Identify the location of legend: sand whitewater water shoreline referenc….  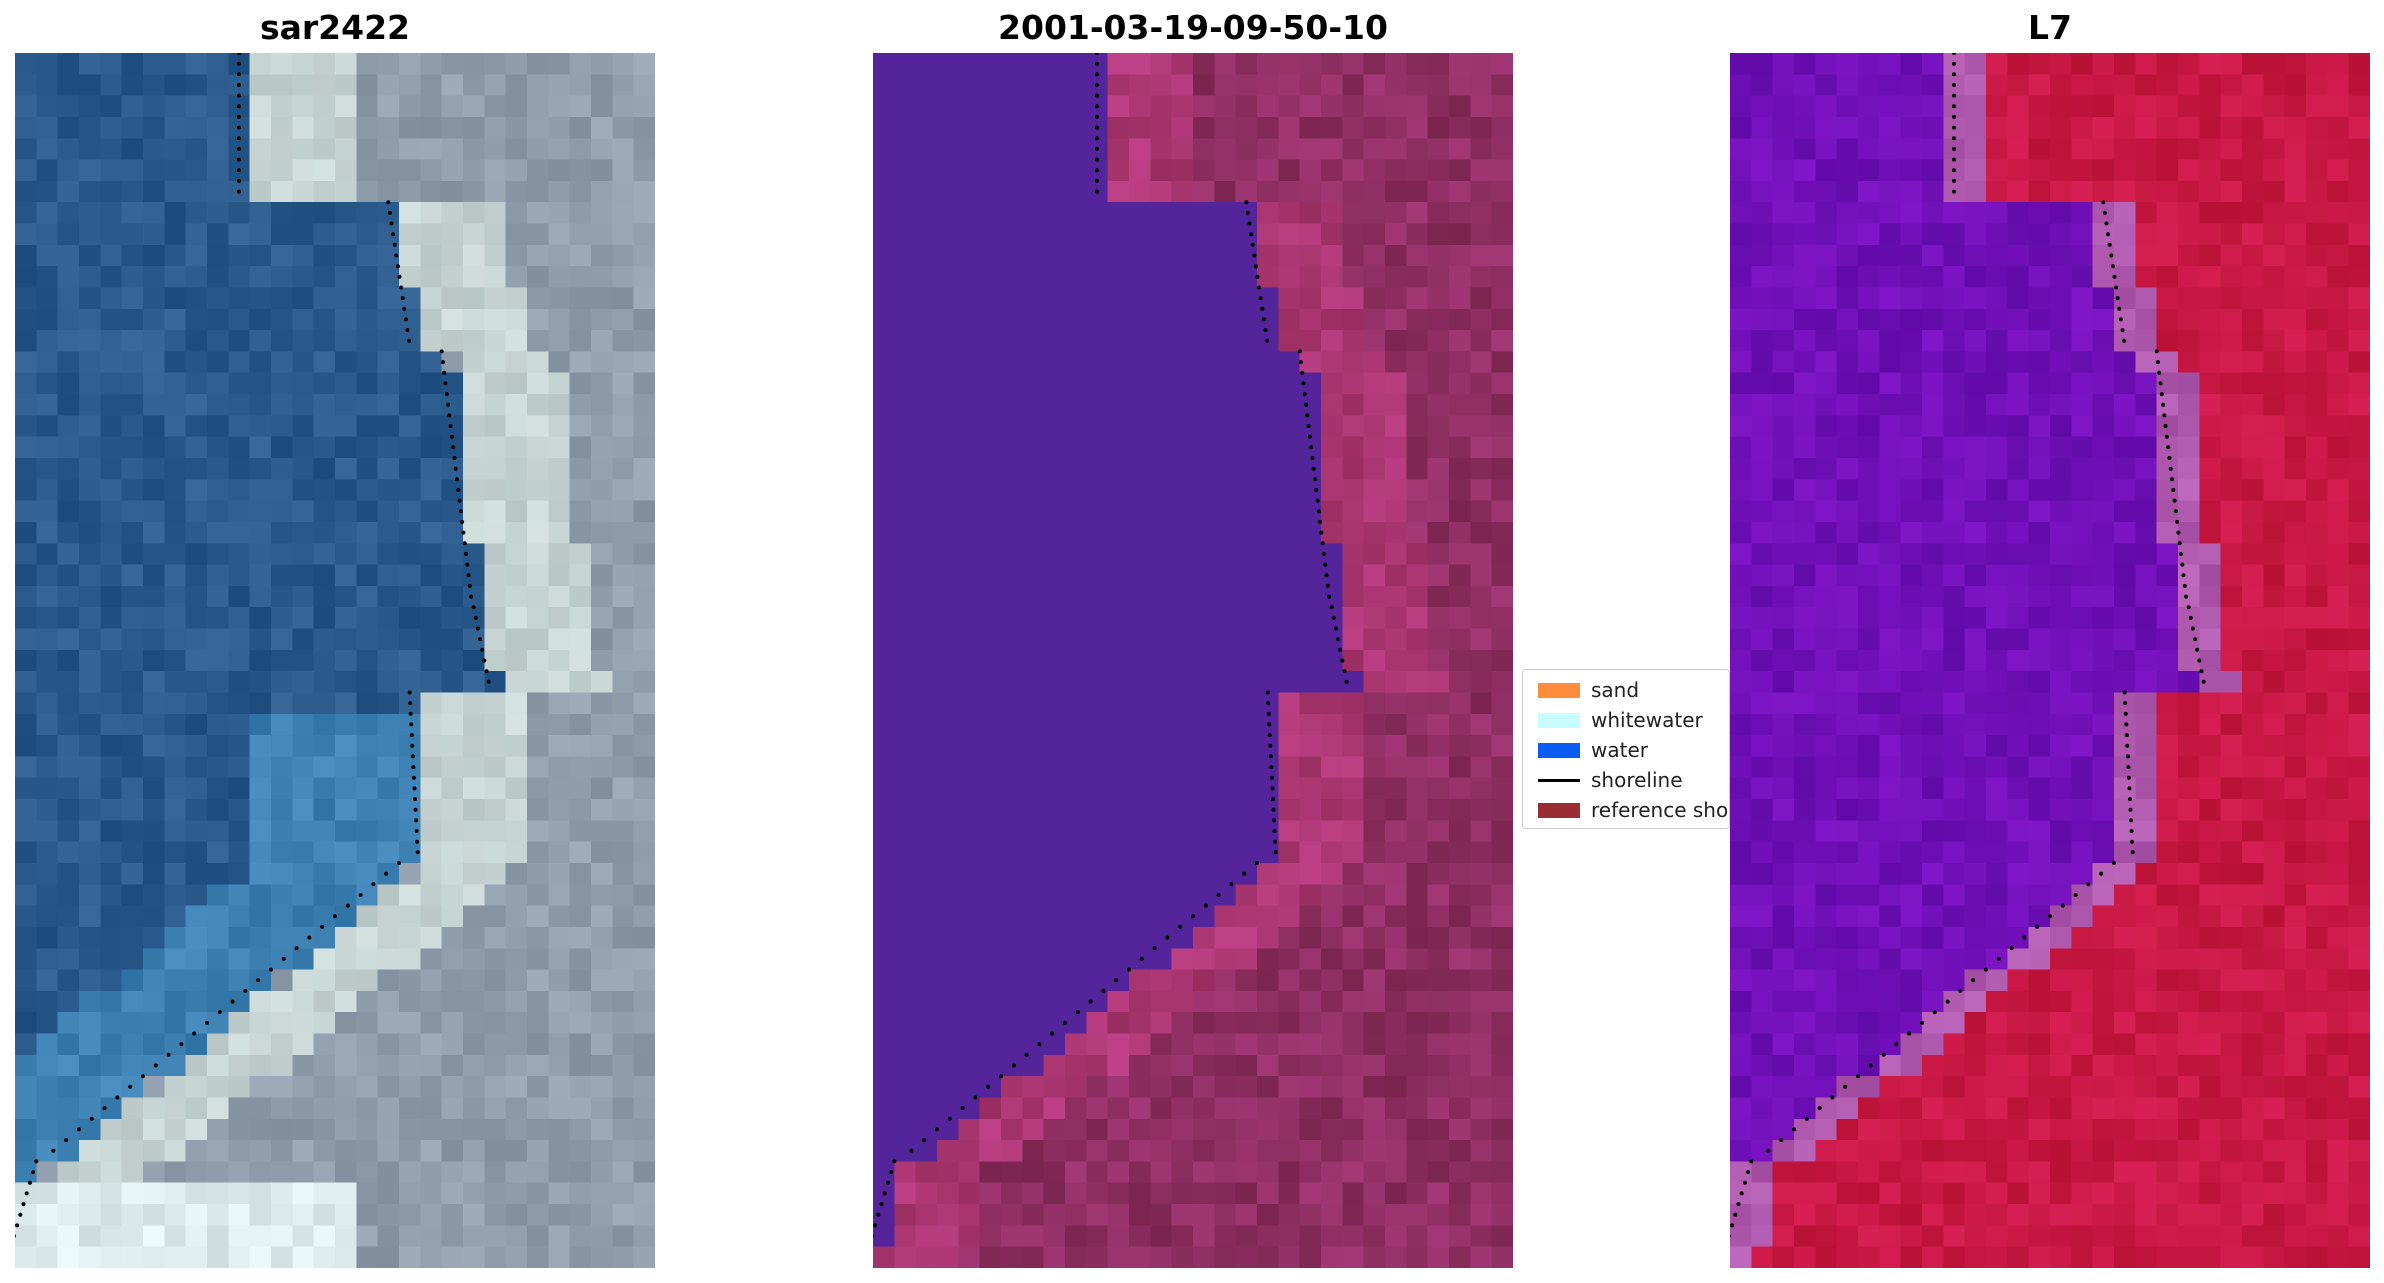
(1626, 749).